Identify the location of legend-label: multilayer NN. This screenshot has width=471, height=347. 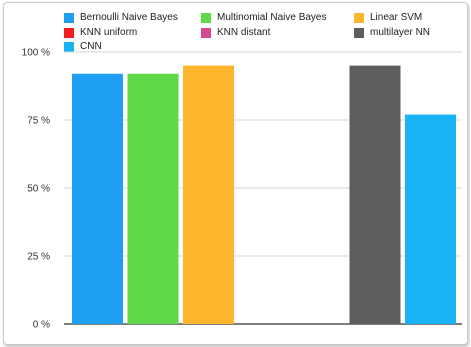
(400, 32).